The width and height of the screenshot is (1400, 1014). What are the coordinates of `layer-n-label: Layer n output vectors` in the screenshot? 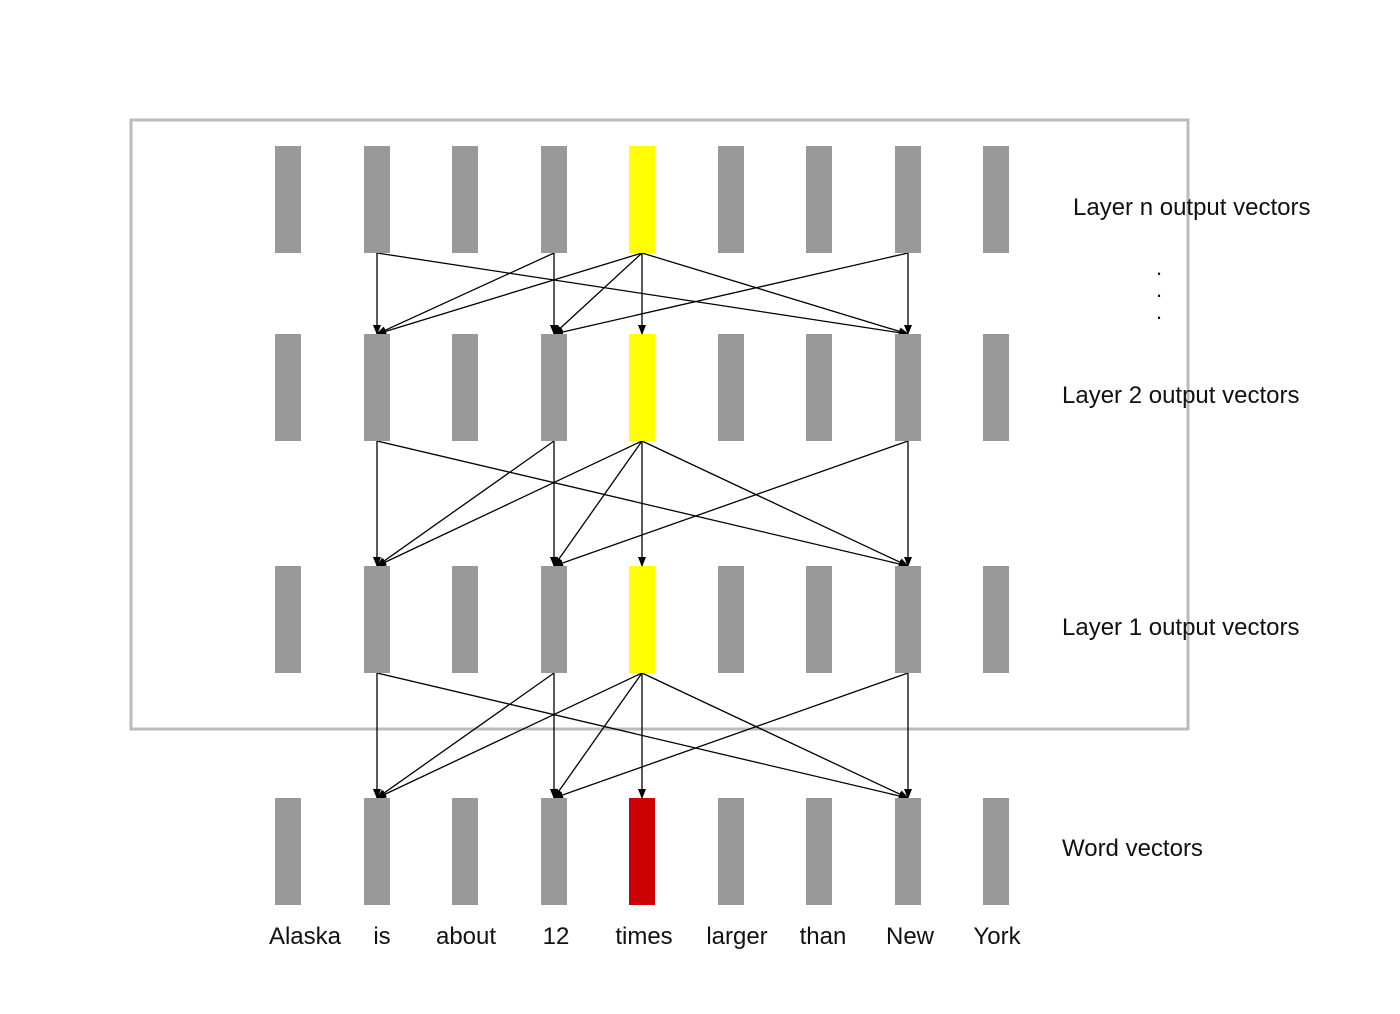 It's located at (1191, 207).